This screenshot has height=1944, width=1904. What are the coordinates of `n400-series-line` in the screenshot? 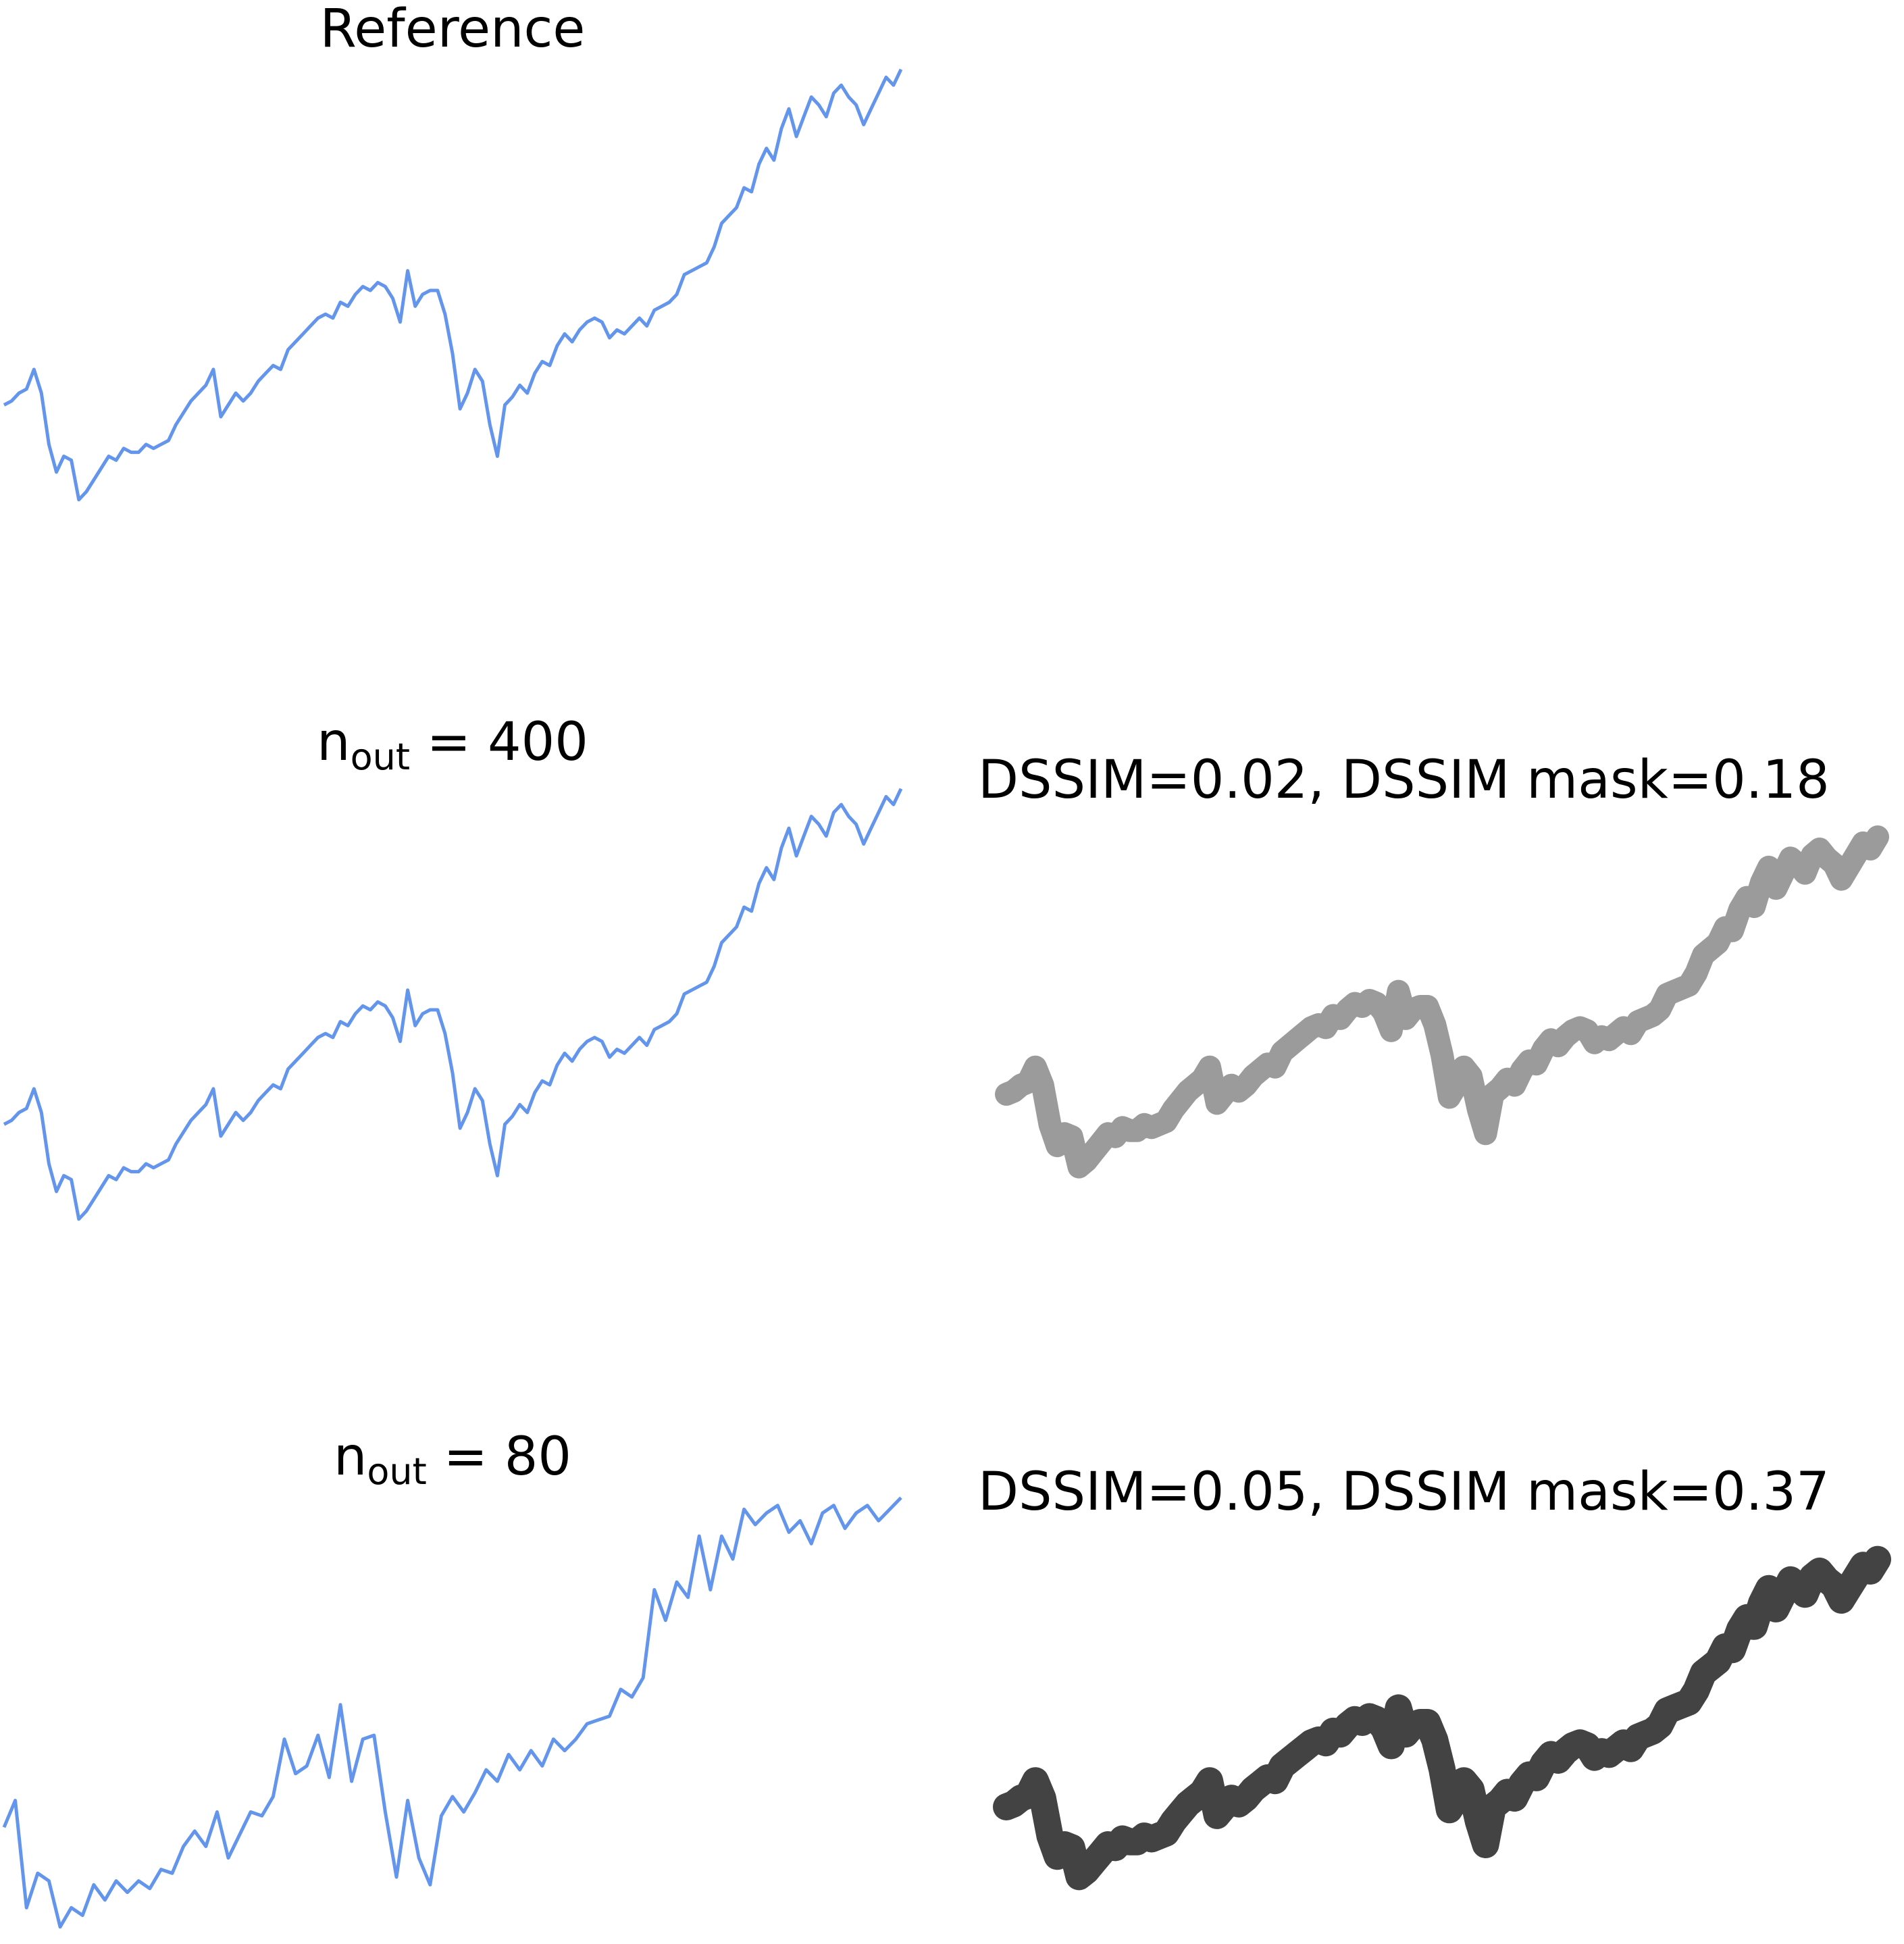 It's located at (453, 1004).